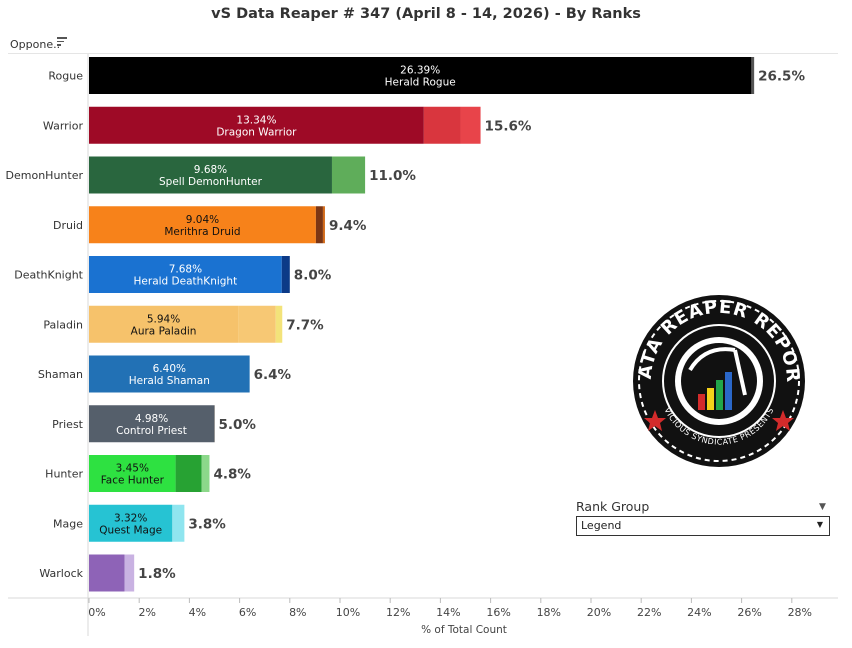  I want to click on total-label: 26.5%, so click(781, 77).